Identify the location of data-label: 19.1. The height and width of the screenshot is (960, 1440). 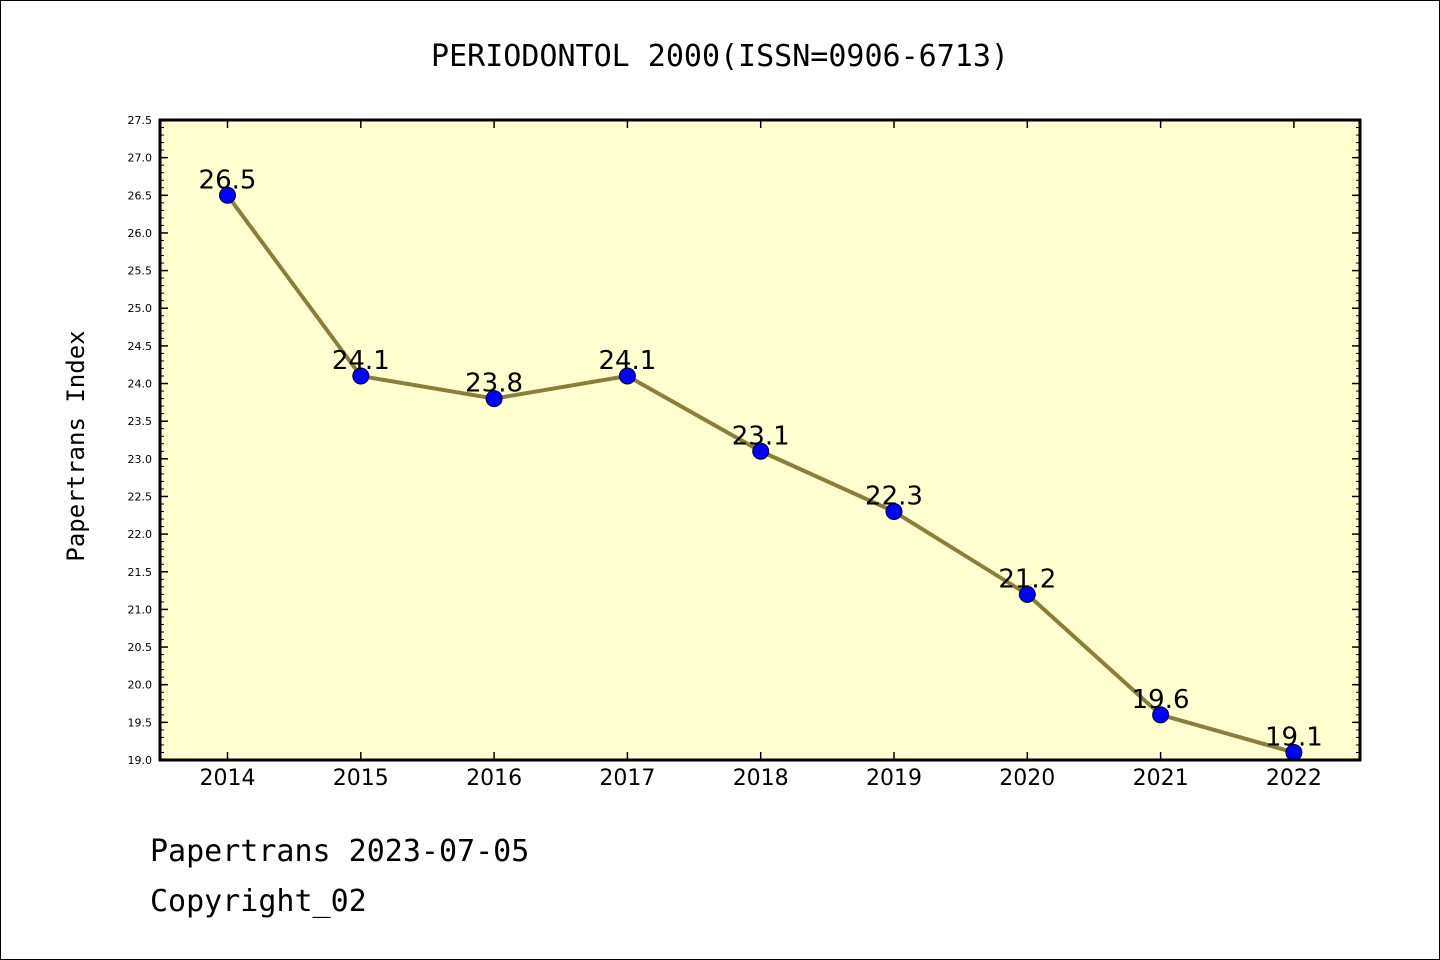
(1294, 737).